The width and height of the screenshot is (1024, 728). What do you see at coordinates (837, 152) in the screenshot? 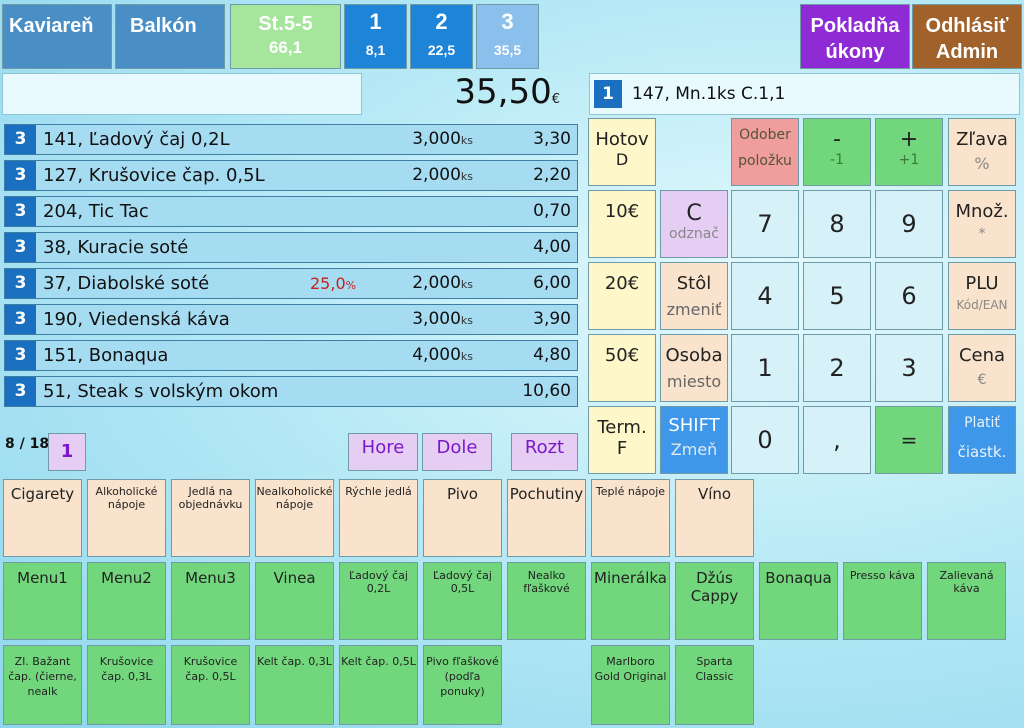
I see `decrement-button: - -1` at bounding box center [837, 152].